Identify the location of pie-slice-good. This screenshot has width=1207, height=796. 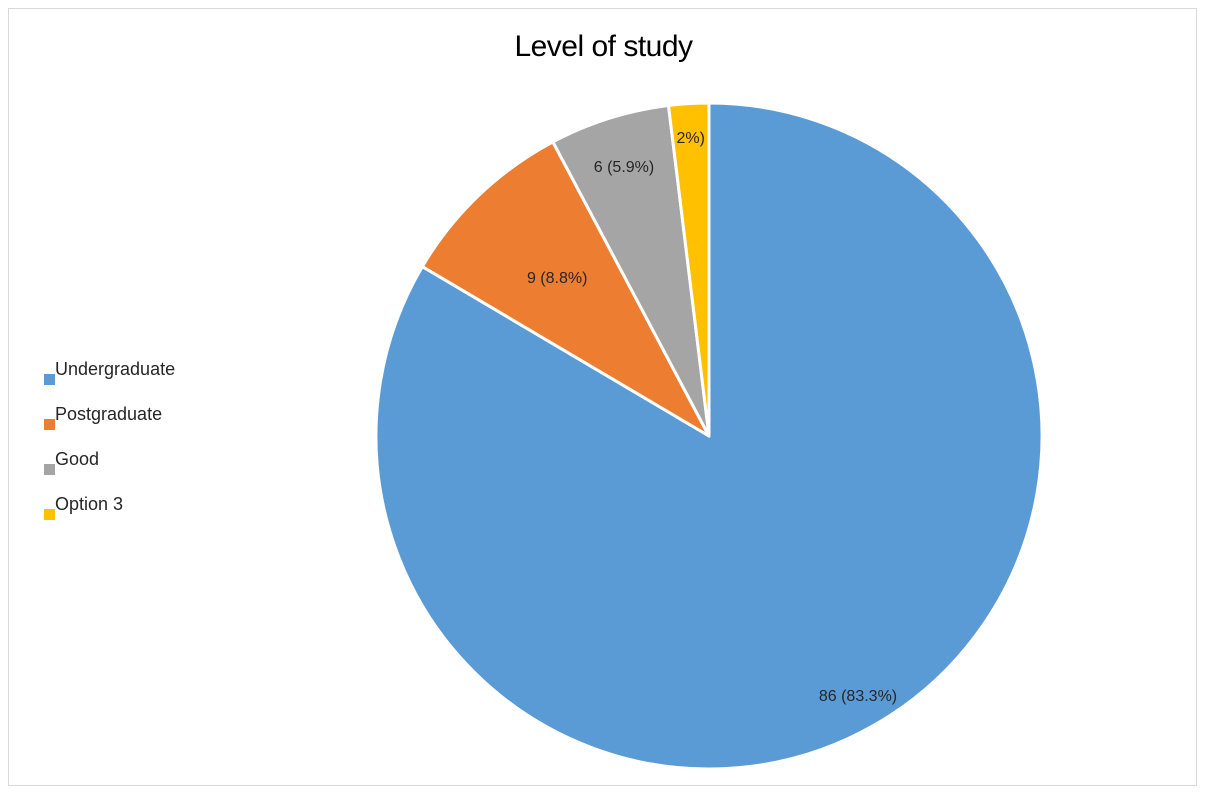
(631, 270).